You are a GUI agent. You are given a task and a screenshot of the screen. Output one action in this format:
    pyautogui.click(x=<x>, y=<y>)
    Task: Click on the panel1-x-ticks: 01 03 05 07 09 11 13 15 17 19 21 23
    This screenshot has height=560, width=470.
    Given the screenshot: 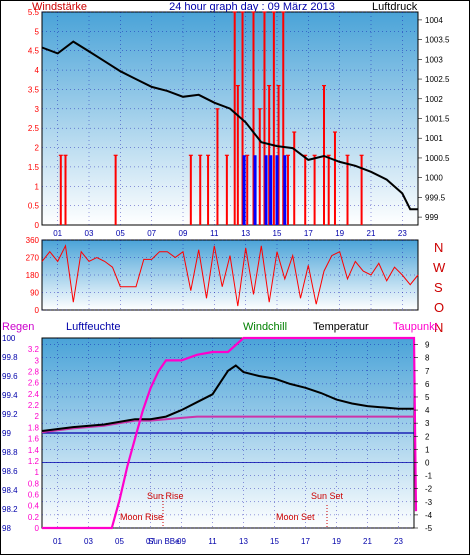 What is the action you would take?
    pyautogui.click(x=230, y=233)
    